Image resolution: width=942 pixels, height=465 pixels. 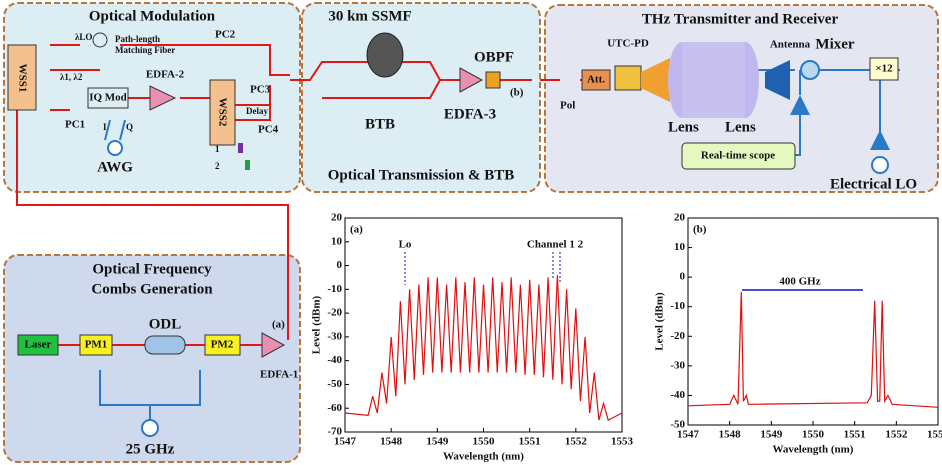 What do you see at coordinates (391, 442) in the screenshot?
I see `x-tick-label: 1548` at bounding box center [391, 442].